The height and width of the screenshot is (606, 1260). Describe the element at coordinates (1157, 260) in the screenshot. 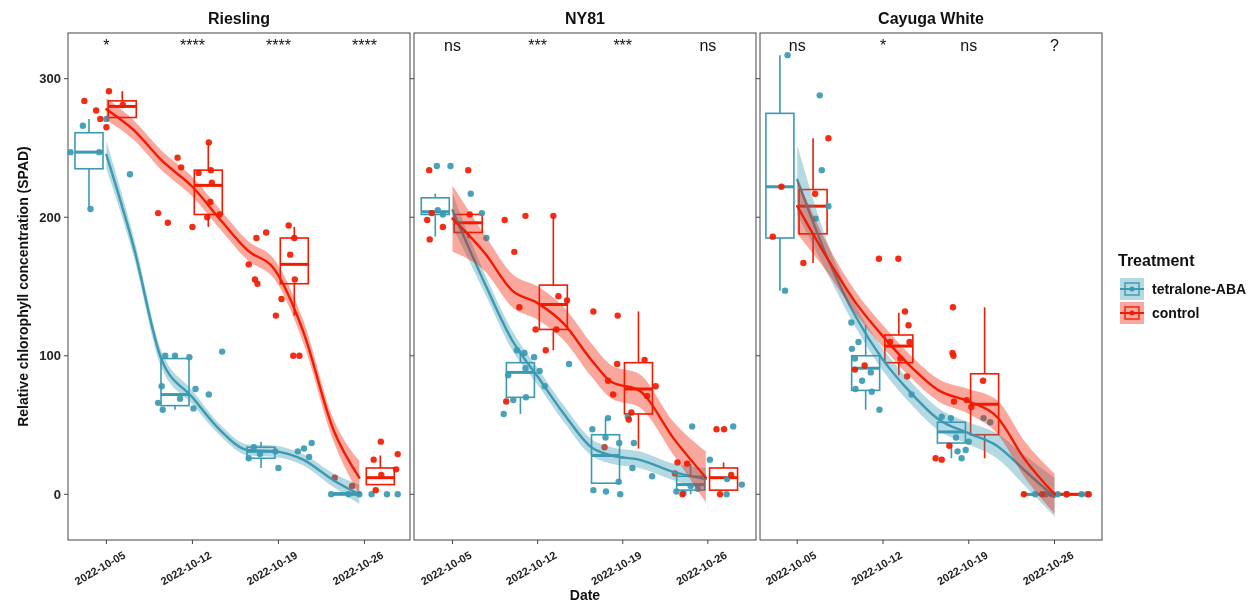

I see `legend-title: Treatment` at that location.